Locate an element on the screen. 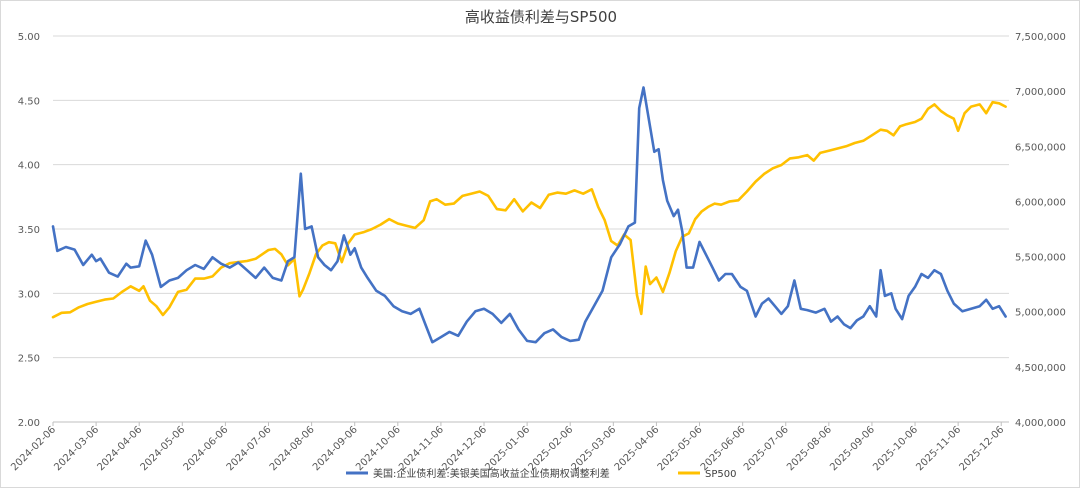 Image resolution: width=1080 pixels, height=488 pixels. x-tick-label: 2025-07-06 is located at coordinates (766, 448).